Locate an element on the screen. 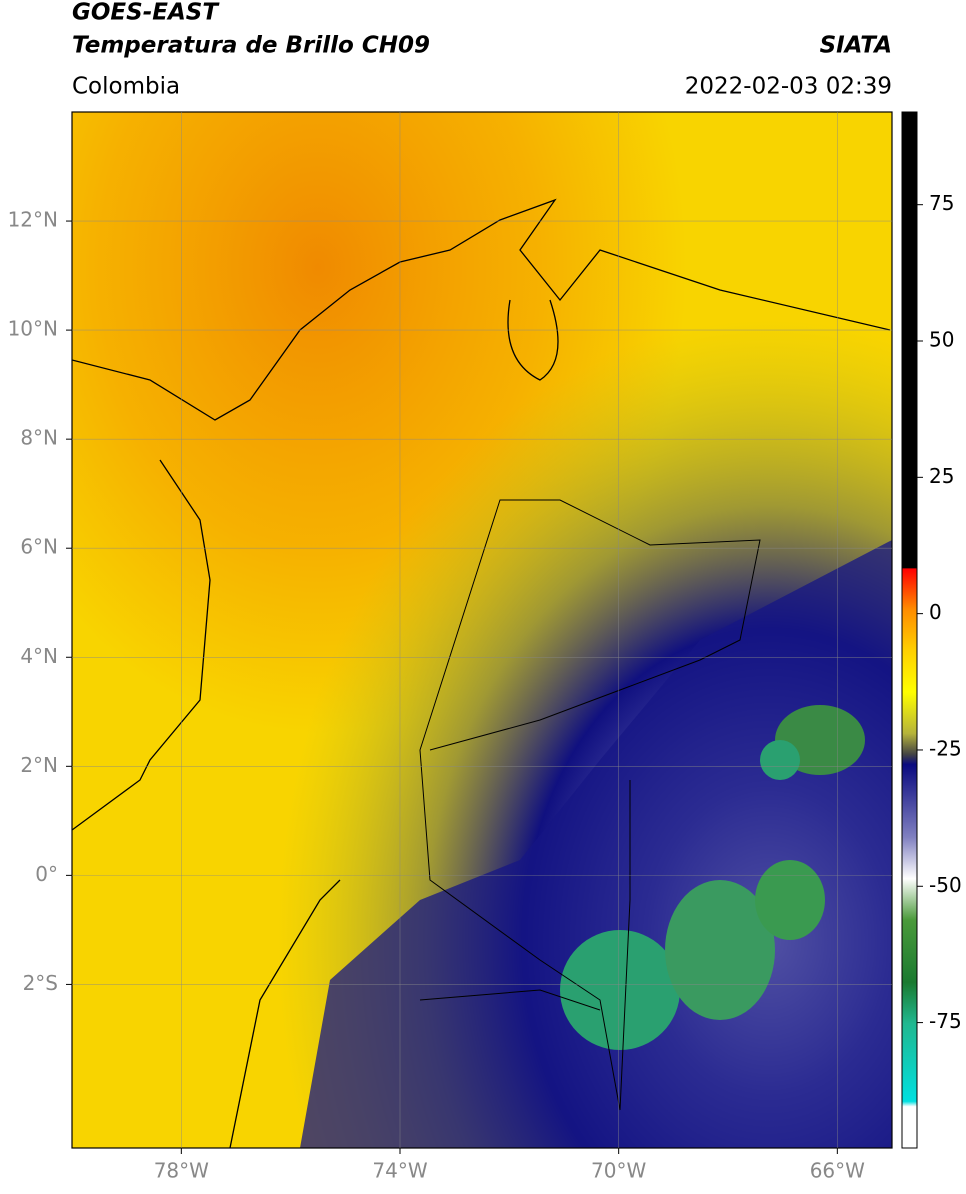 The width and height of the screenshot is (966, 1194). colorbar-tick-label: 0 is located at coordinates (935, 612).